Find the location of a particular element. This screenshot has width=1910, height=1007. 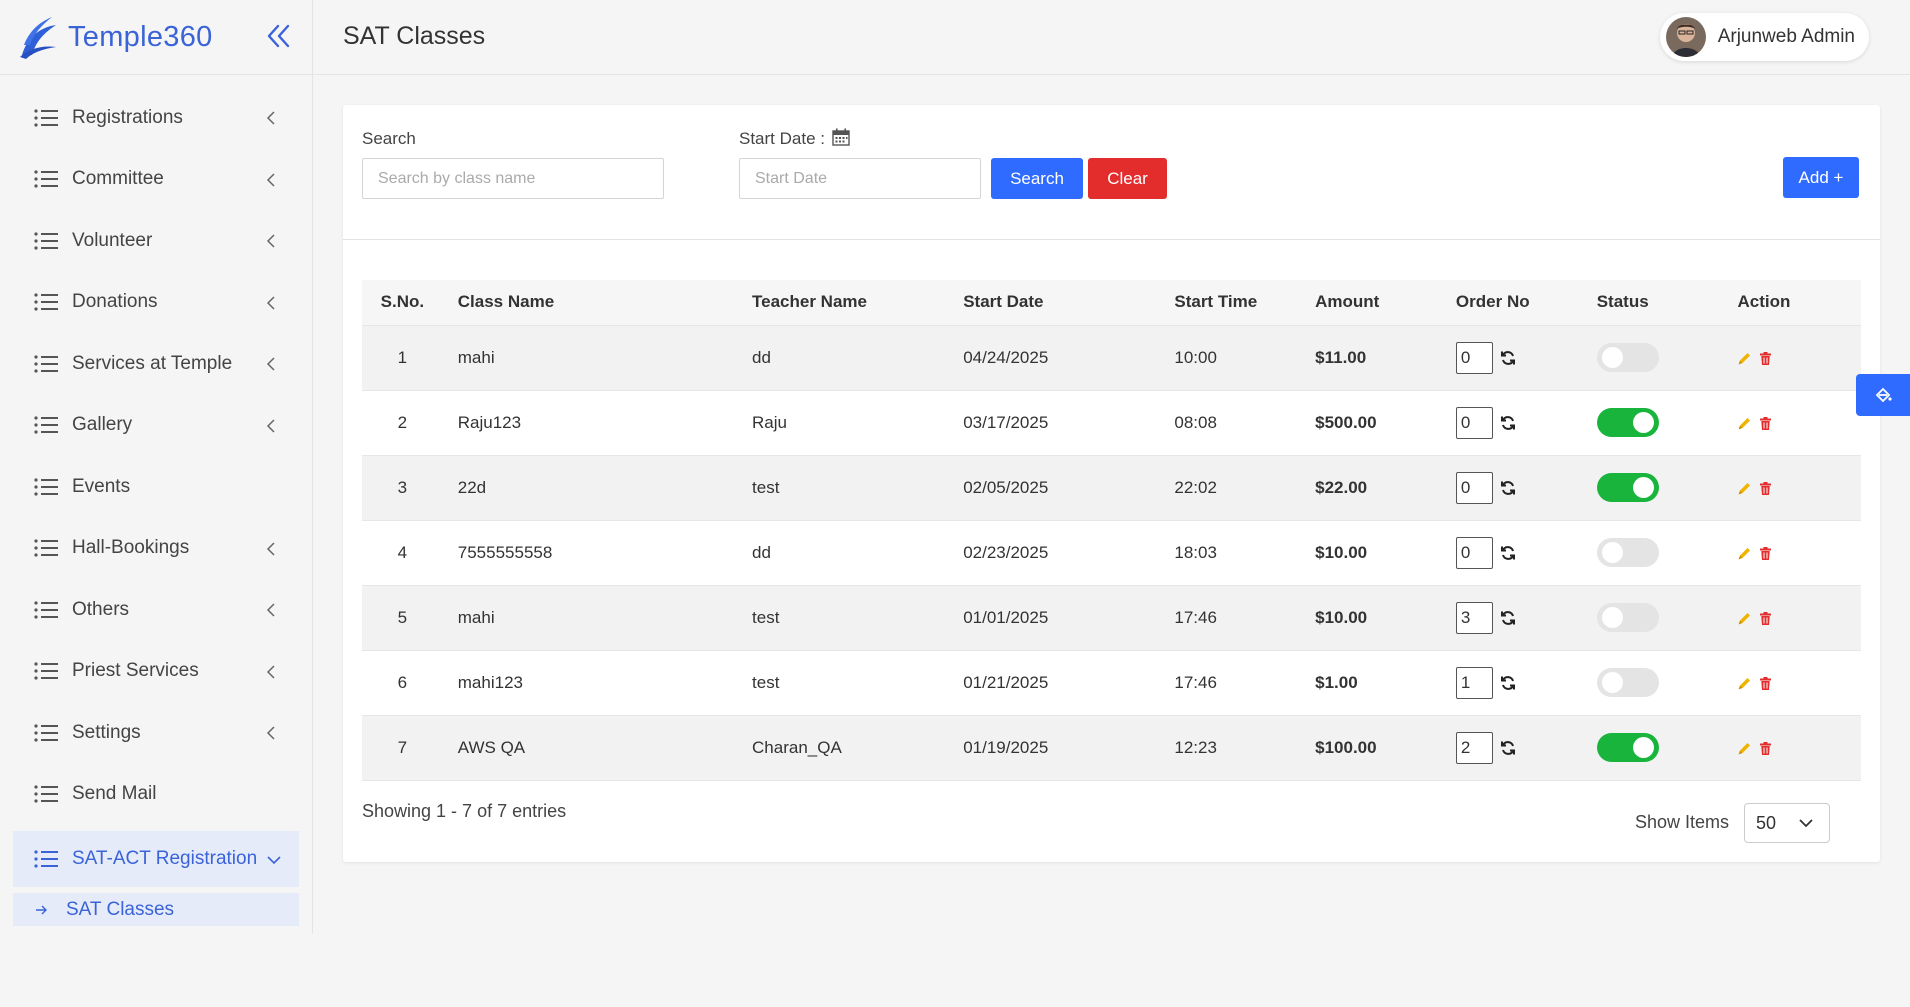

calendar-icon is located at coordinates (841, 137).